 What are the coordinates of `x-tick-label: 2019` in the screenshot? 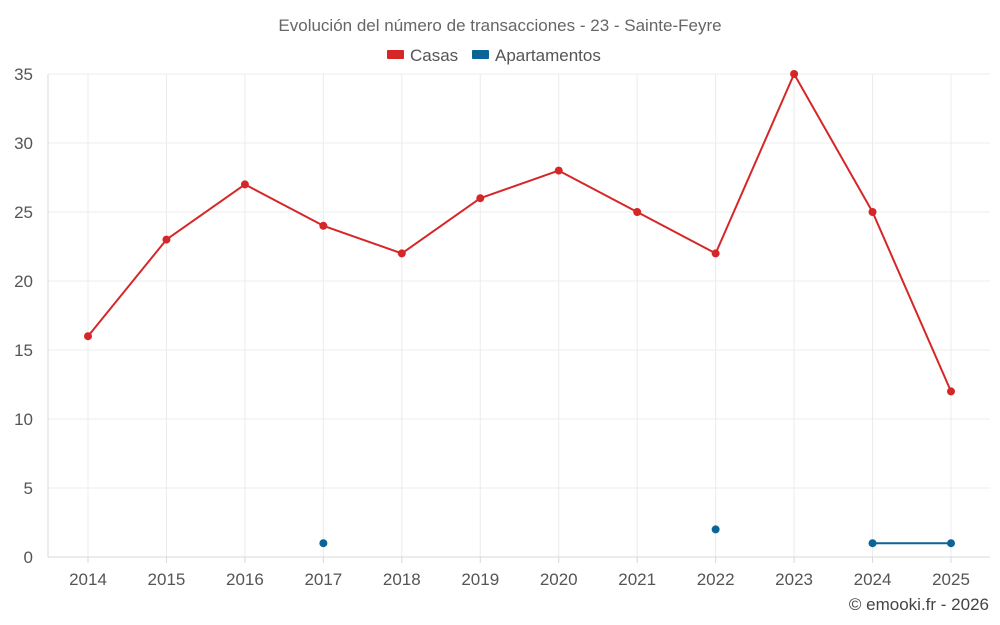 It's located at (480, 579).